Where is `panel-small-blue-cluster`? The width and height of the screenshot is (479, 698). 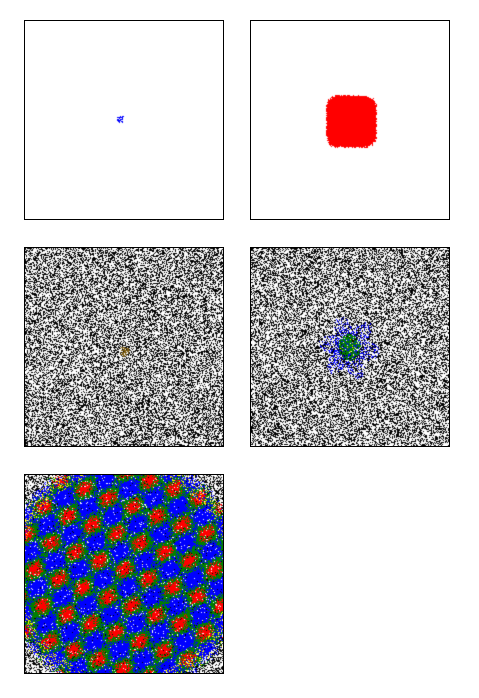 panel-small-blue-cluster is located at coordinates (124, 120).